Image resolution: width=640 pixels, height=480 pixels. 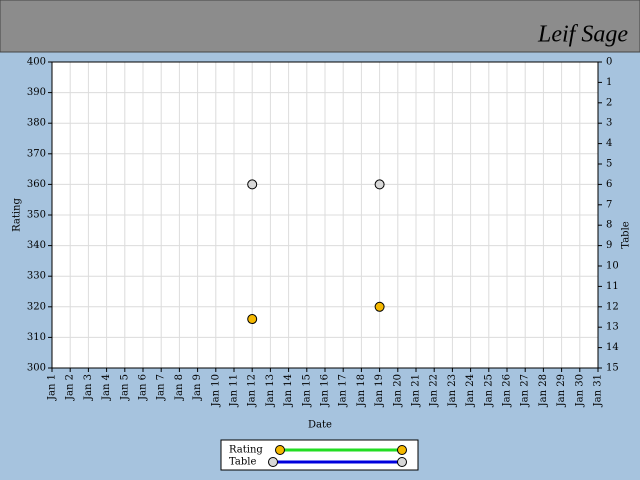 I want to click on y-tick-label: 330, so click(x=36, y=276).